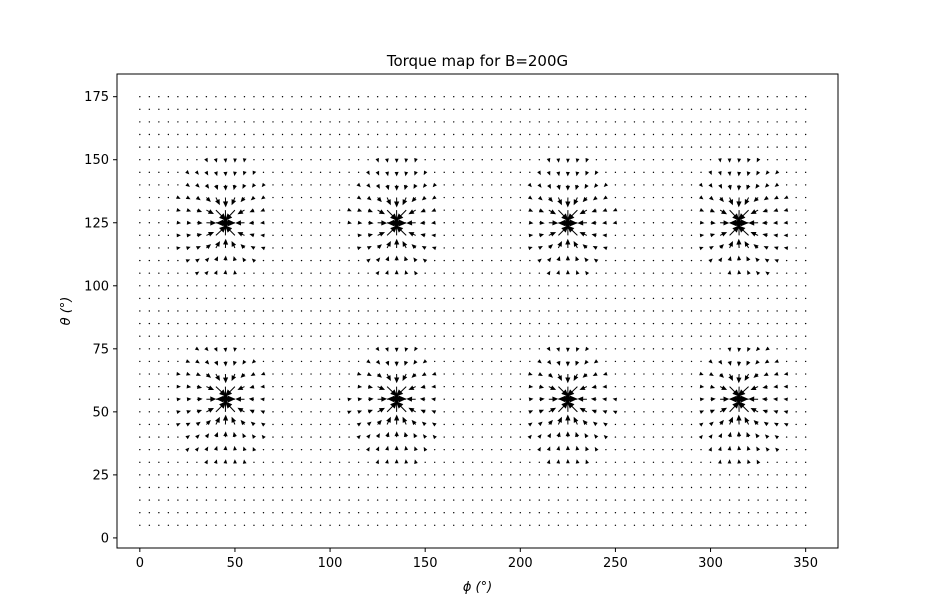 The width and height of the screenshot is (932, 616). Describe the element at coordinates (477, 559) in the screenshot. I see `x-axis-ticks: 0 50 100 150 200 250 300 350` at that location.